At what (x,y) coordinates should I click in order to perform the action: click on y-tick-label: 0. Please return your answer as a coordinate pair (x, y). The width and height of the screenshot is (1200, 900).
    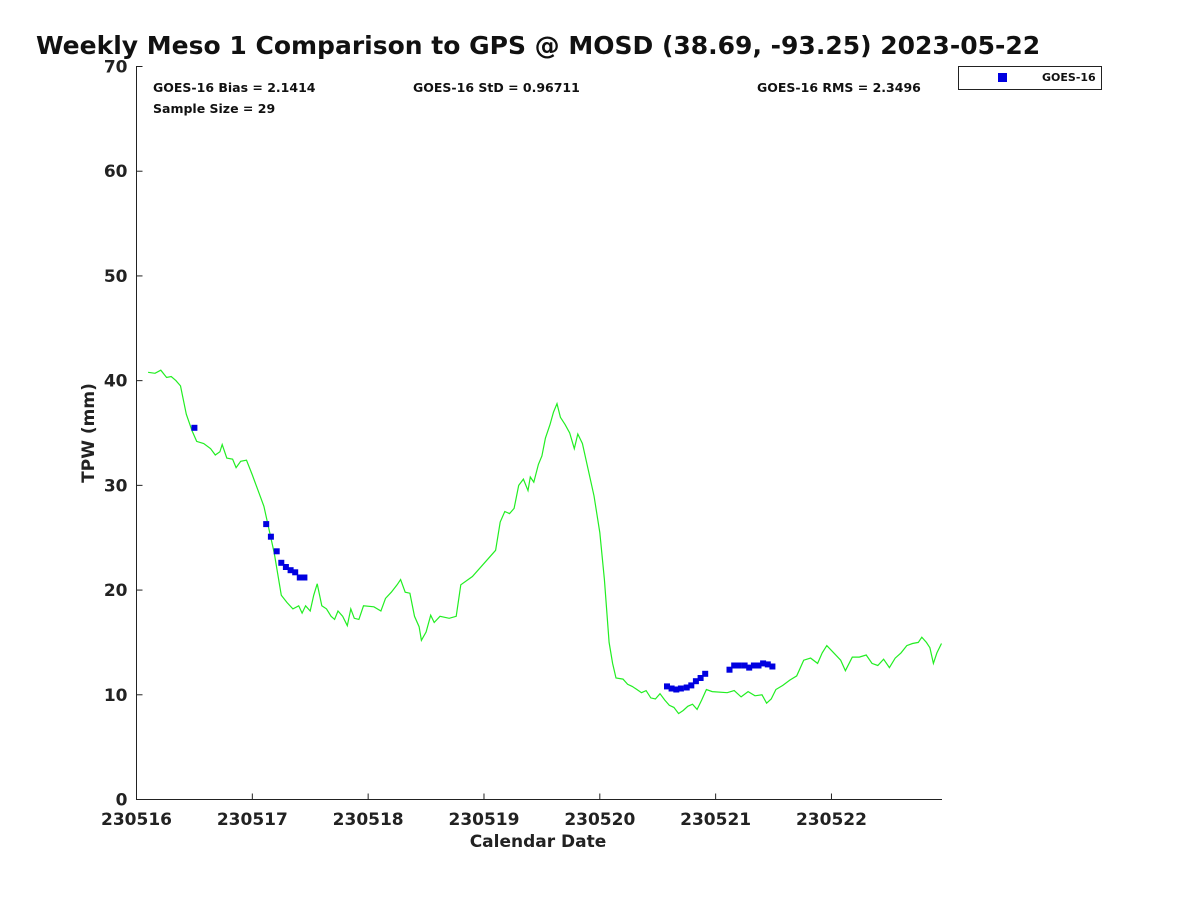
    Looking at the image, I should click on (122, 801).